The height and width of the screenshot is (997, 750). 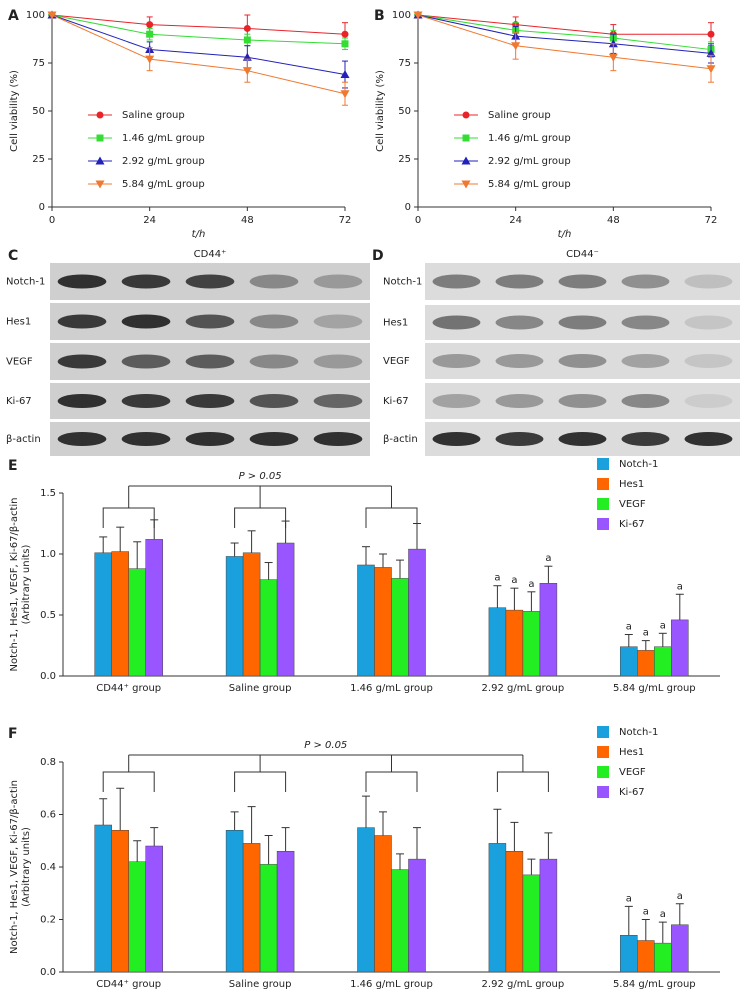 What do you see at coordinates (52, 220) in the screenshot?
I see `x-tick-label: 0` at bounding box center [52, 220].